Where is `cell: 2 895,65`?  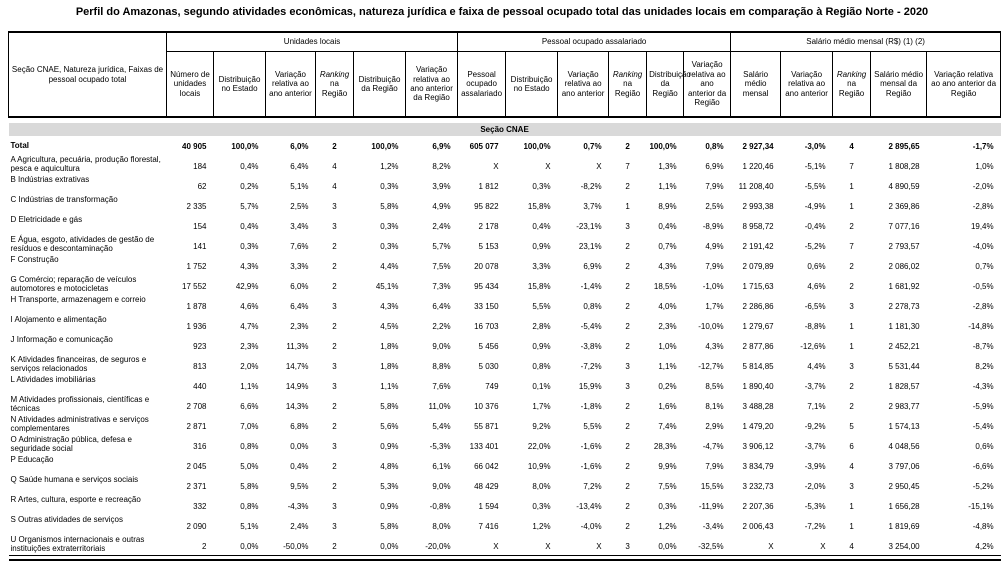
cell: 2 895,65 is located at coordinates (904, 146).